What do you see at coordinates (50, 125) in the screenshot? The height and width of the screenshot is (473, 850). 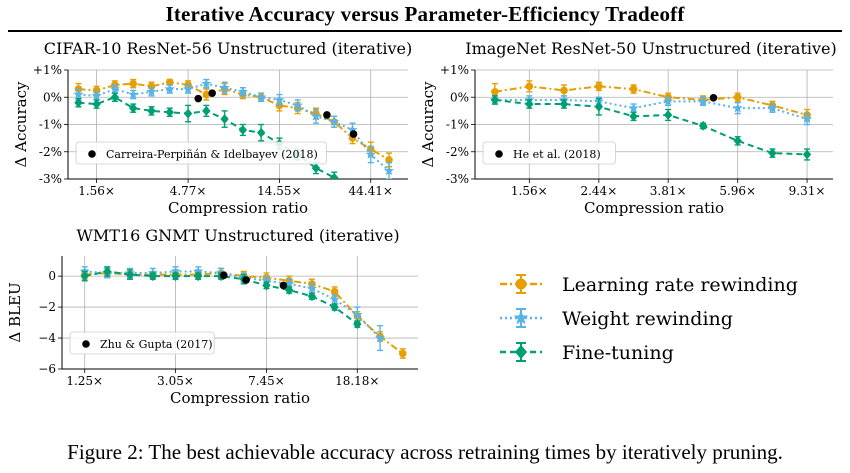 I see `y-tick-label: -1%` at bounding box center [50, 125].